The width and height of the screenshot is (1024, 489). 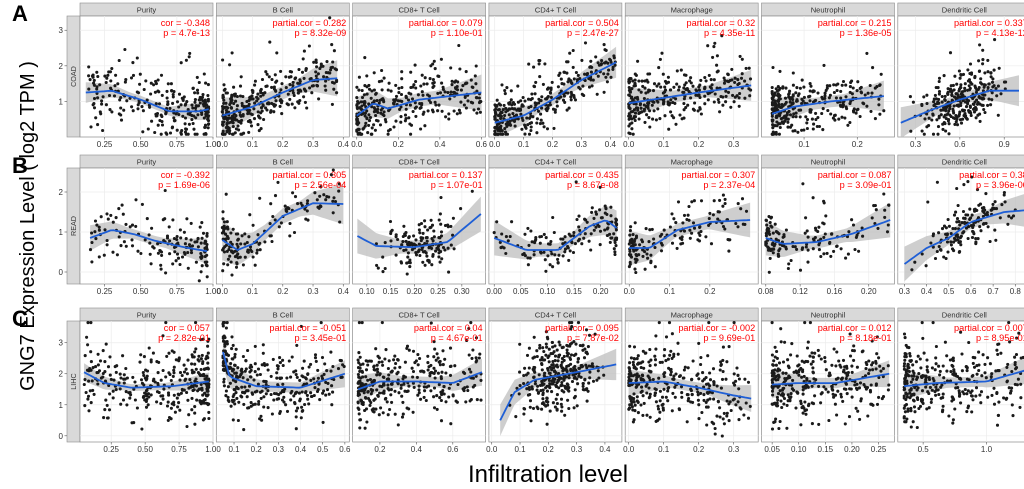 I want to click on fit-line, so click(x=828, y=232).